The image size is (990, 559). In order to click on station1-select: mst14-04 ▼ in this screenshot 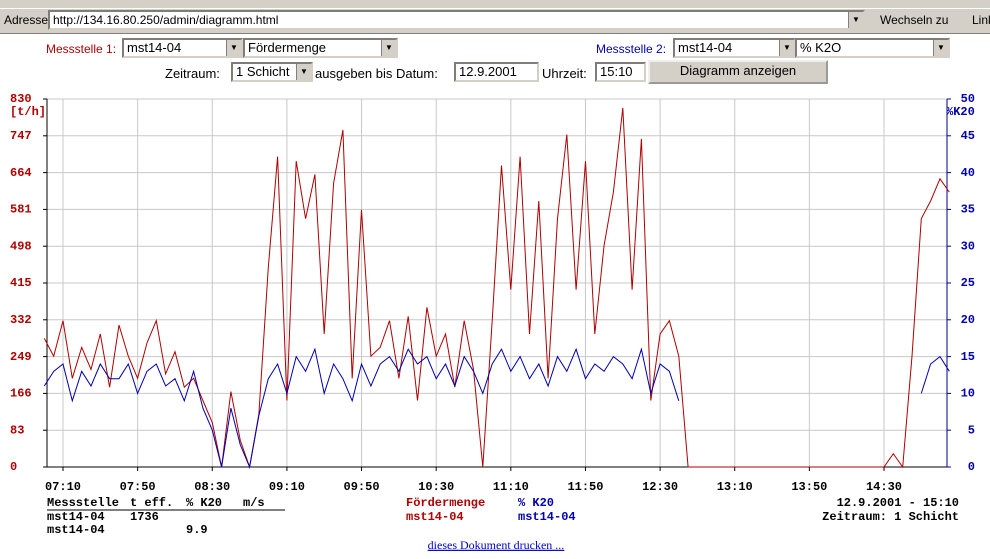, I will do `click(182, 48)`.